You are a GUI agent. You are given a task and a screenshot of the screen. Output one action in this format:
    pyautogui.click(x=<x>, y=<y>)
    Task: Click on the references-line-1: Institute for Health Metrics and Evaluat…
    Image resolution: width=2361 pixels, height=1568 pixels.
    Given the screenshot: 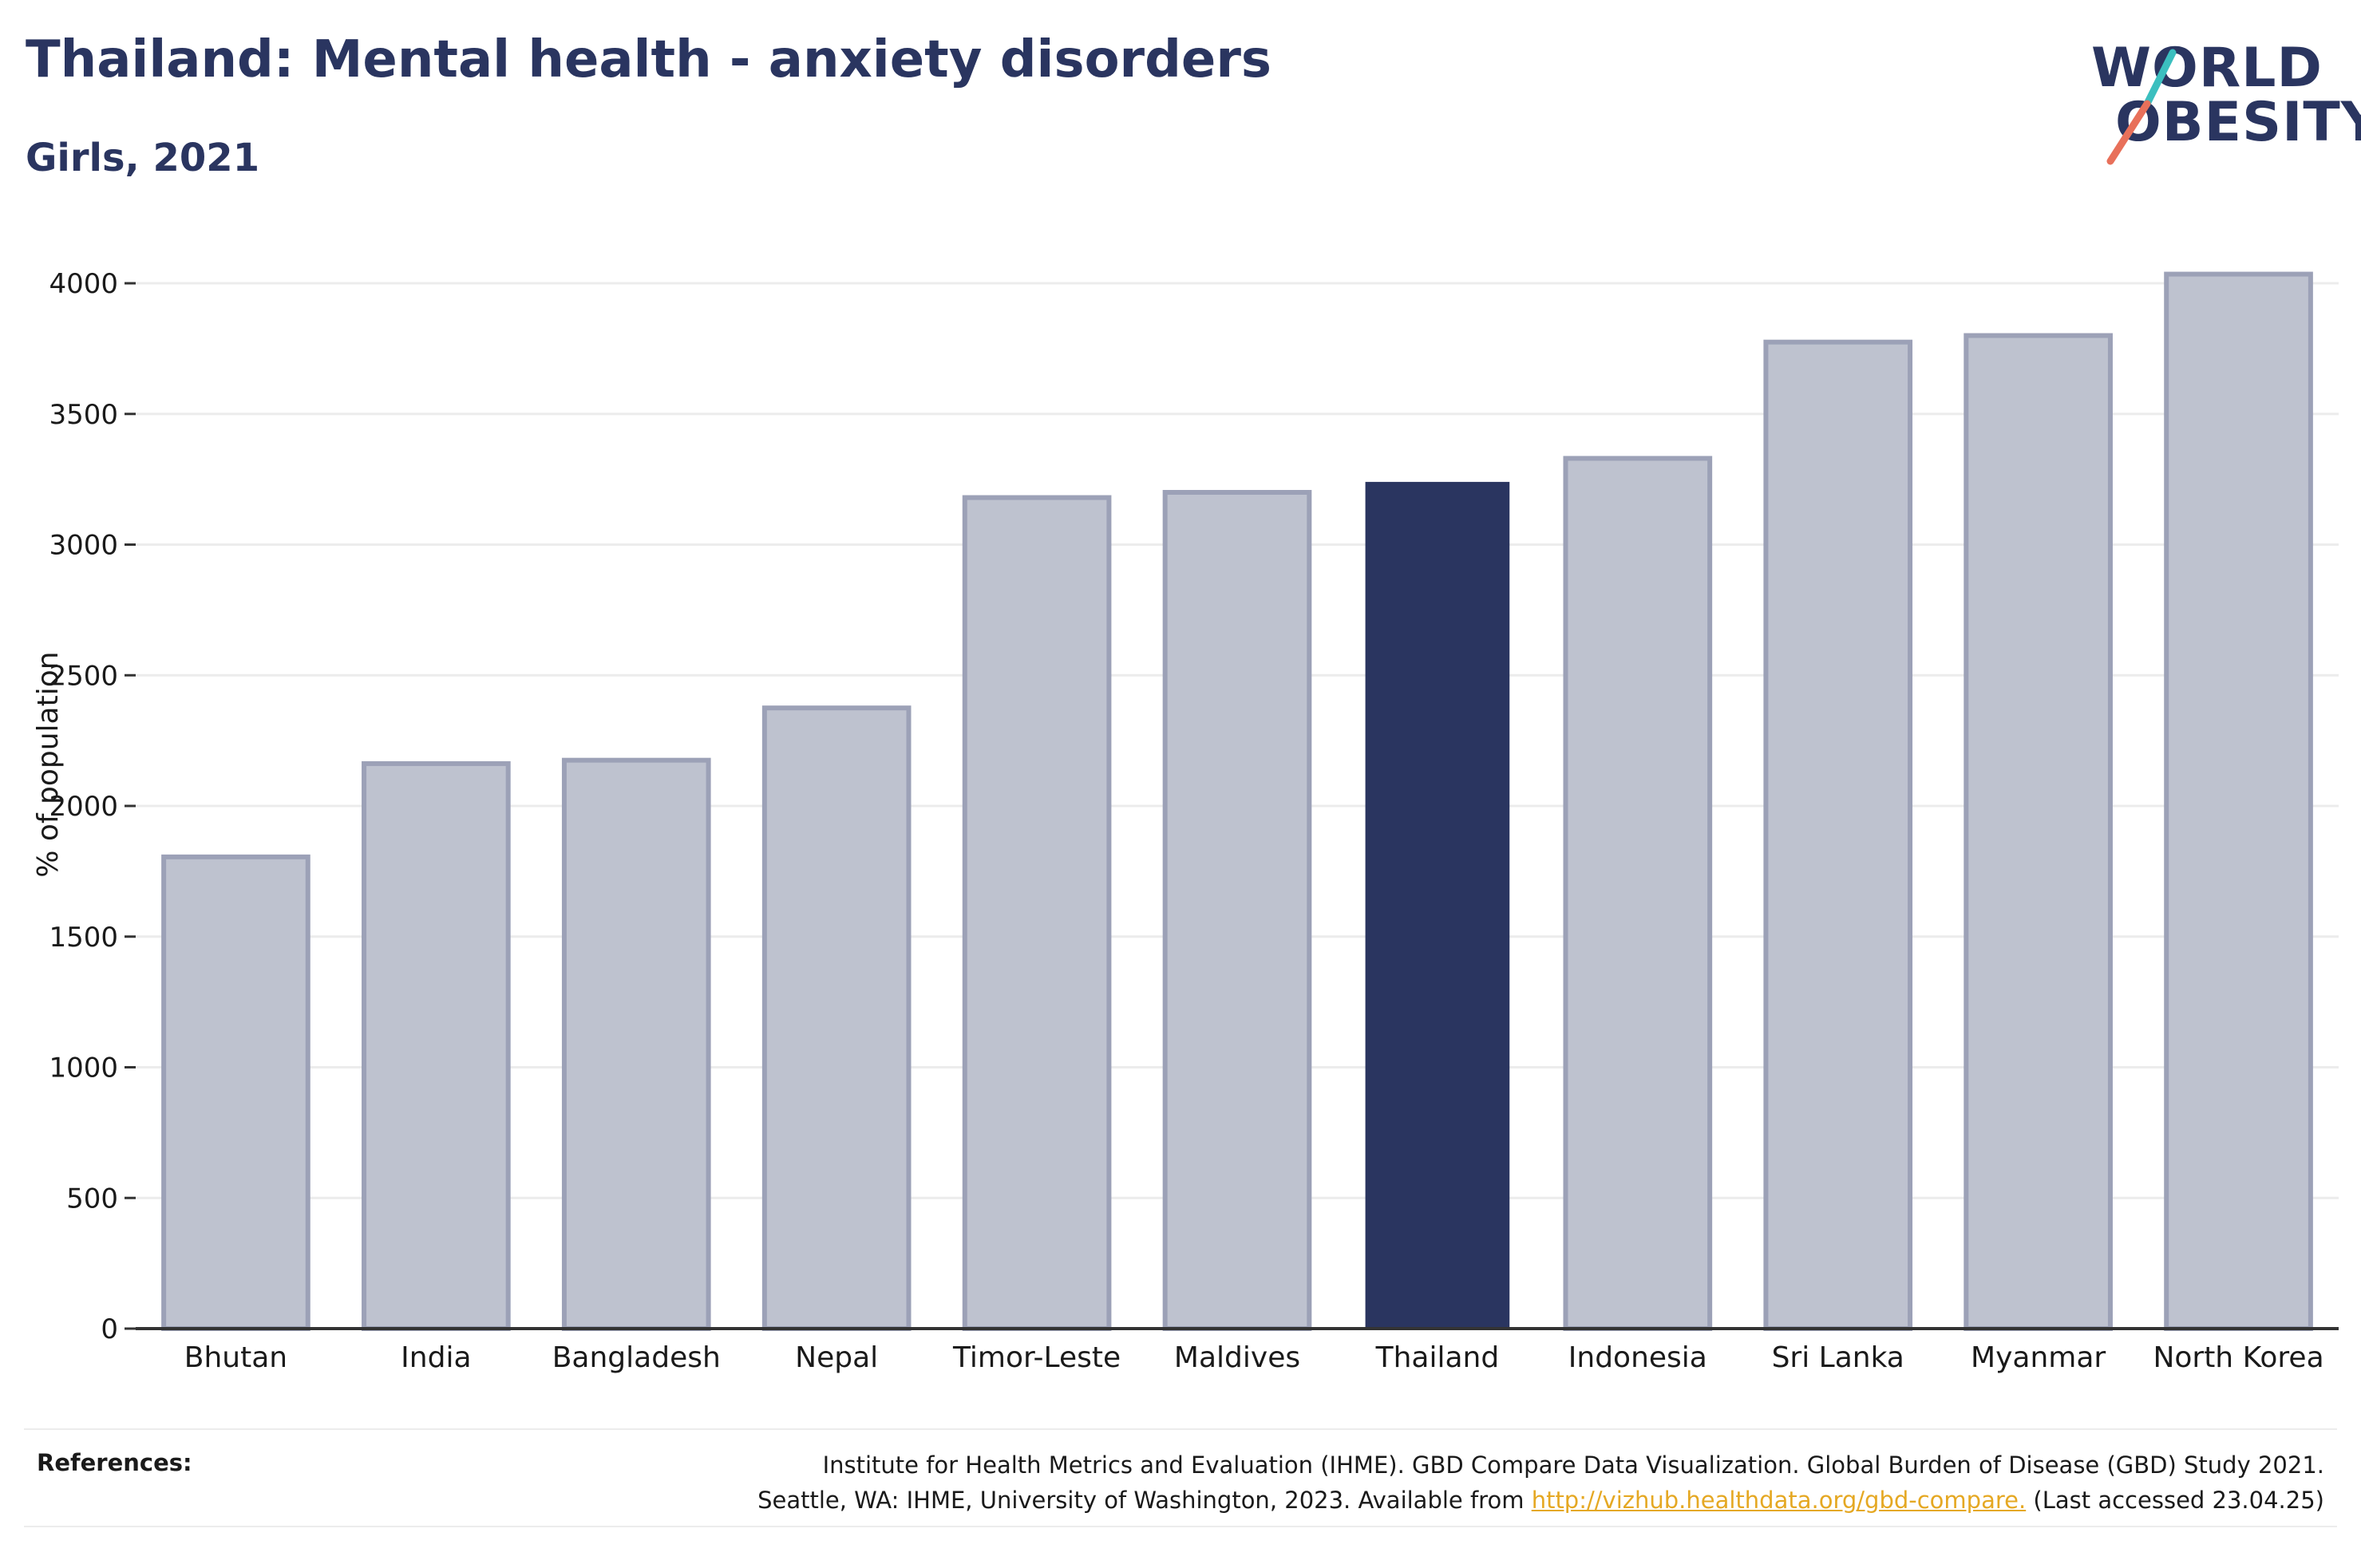 What is the action you would take?
    pyautogui.click(x=1573, y=1465)
    